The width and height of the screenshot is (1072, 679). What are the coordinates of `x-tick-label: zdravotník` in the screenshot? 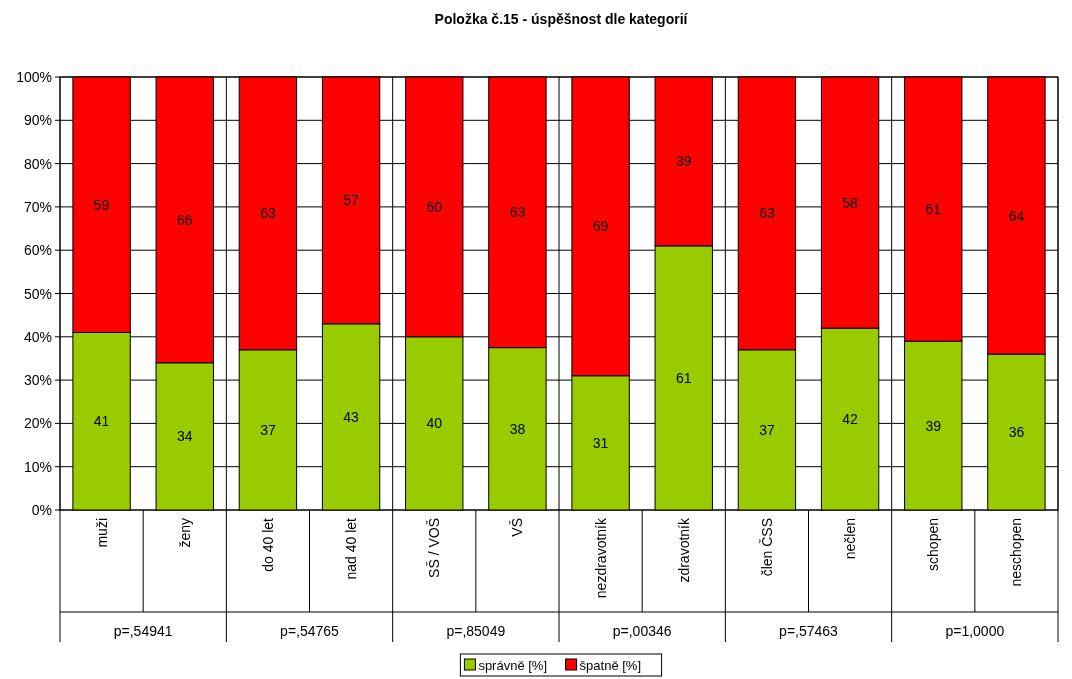 It's located at (683, 550).